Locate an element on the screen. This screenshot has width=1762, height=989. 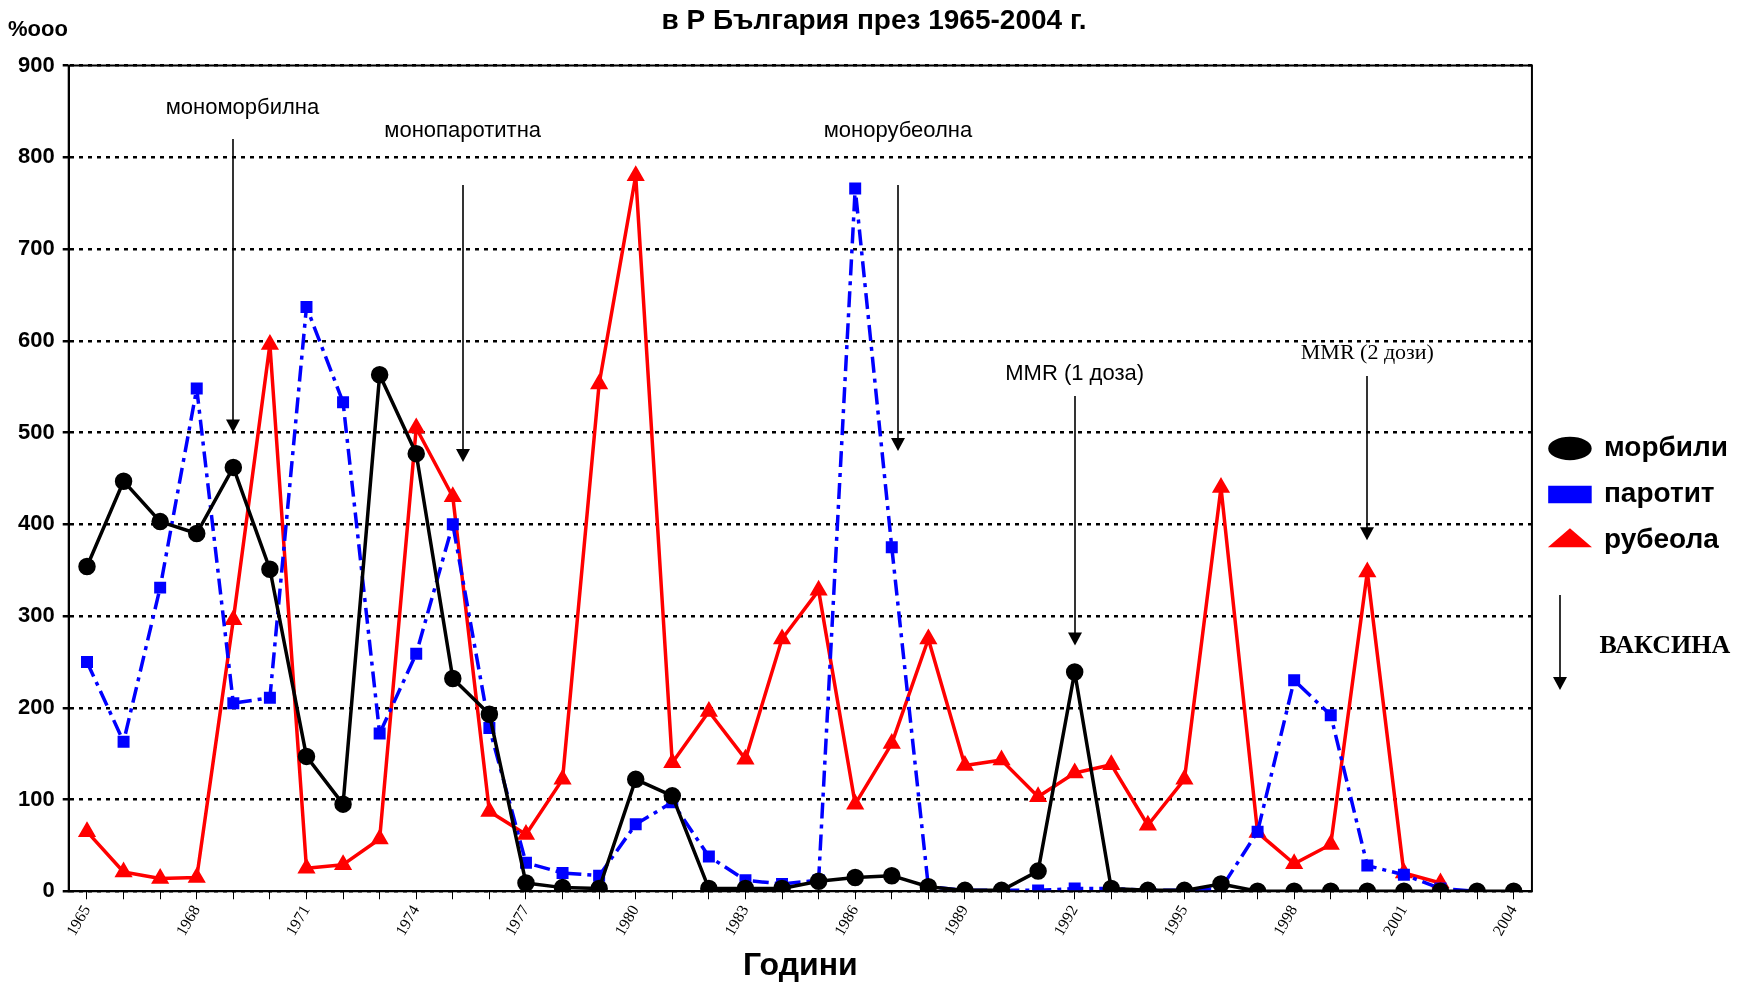
annotation: монорубеолна is located at coordinates (898, 129).